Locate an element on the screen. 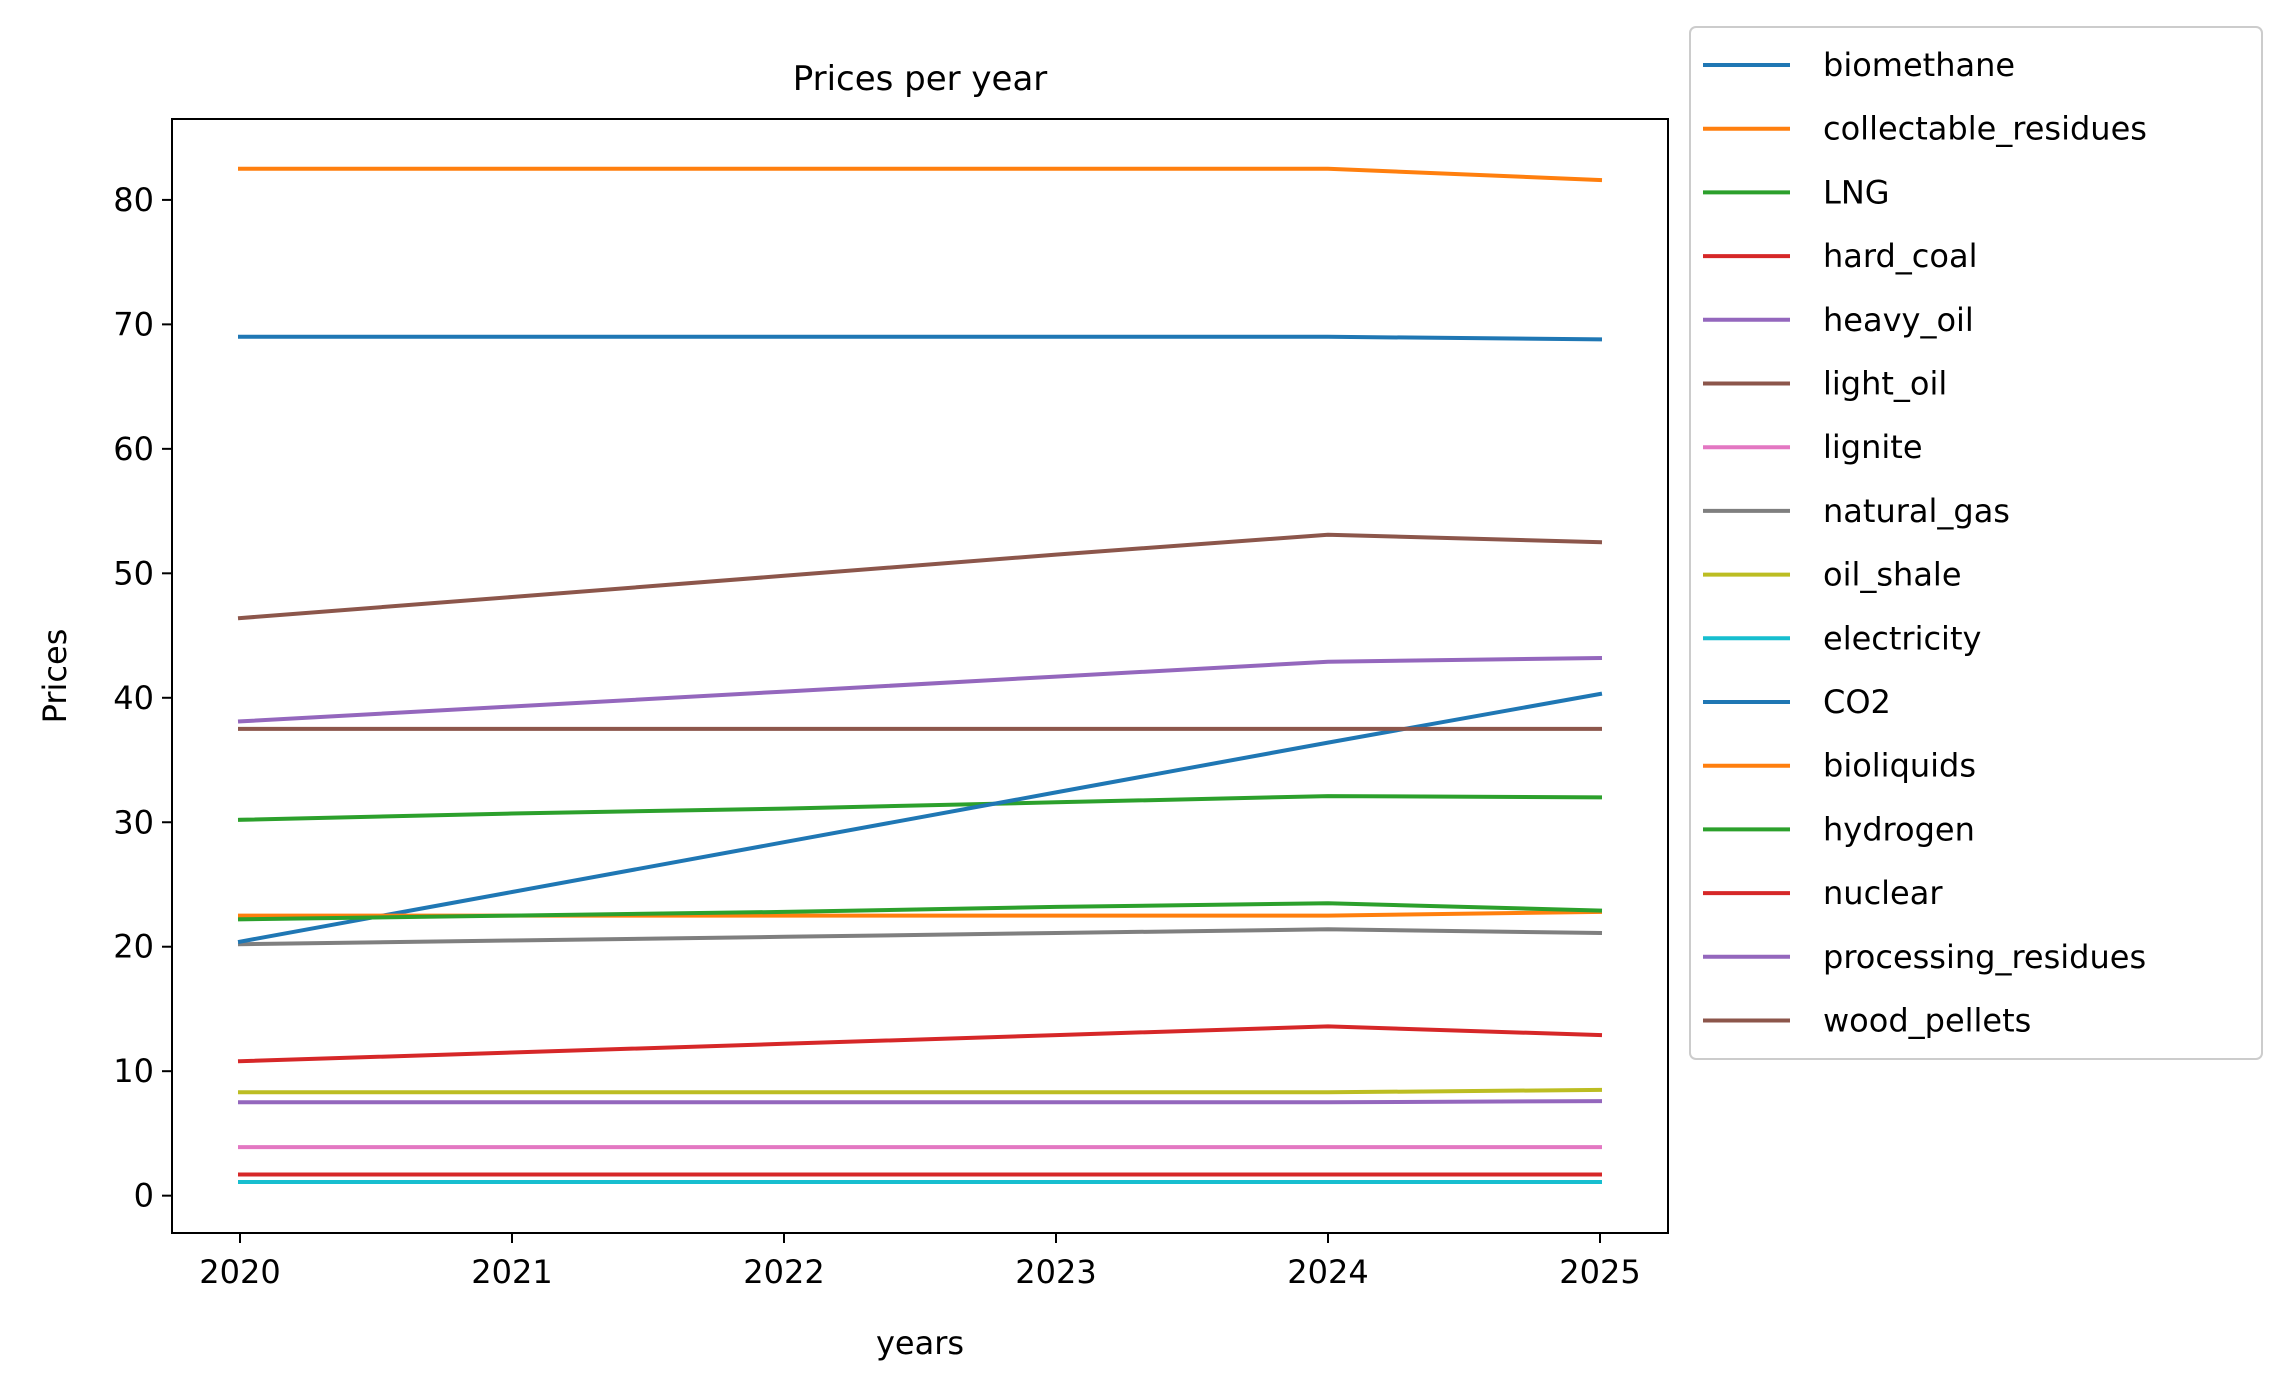  y-axis: 0 10 20 30 40 50 60 70 80 is located at coordinates (142, 698).